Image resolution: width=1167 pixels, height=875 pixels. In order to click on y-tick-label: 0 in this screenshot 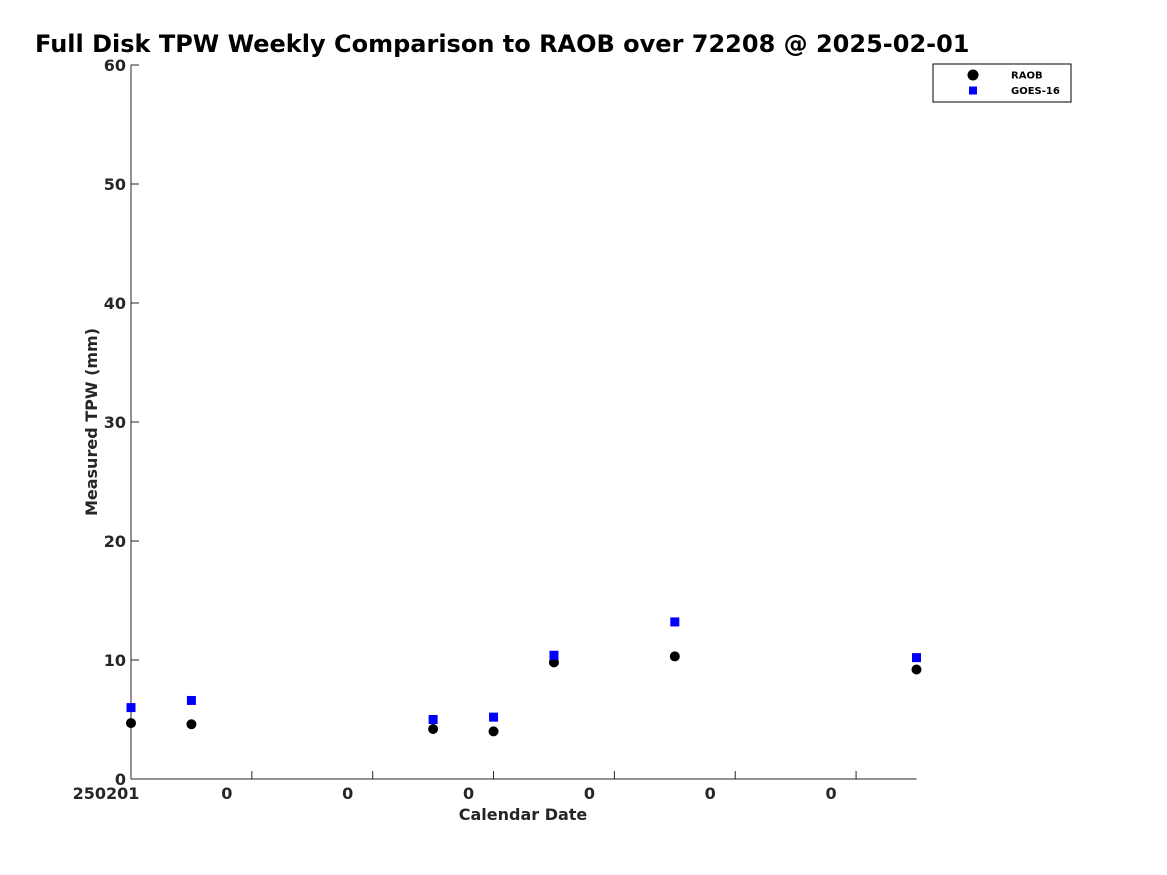, I will do `click(120, 779)`.